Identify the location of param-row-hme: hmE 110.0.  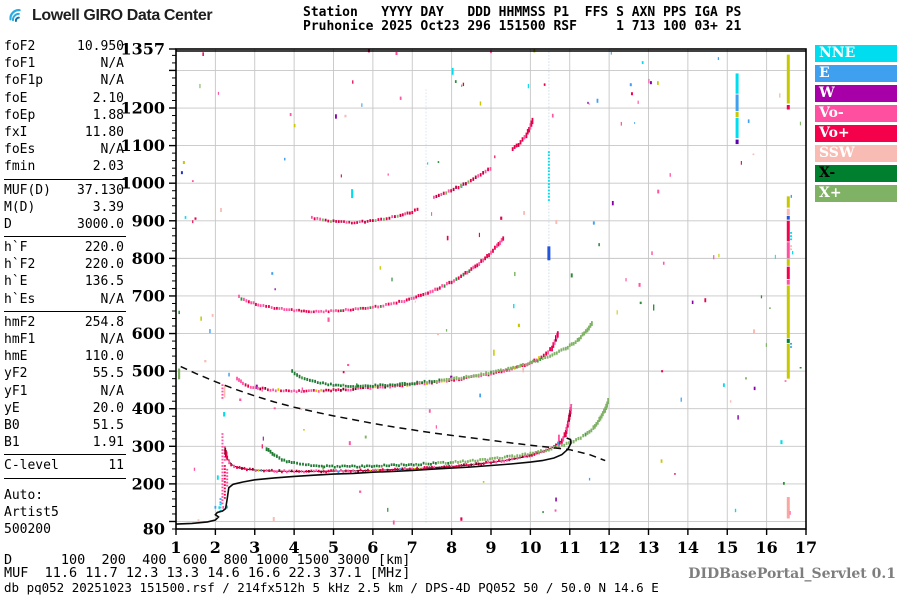
(64, 357).